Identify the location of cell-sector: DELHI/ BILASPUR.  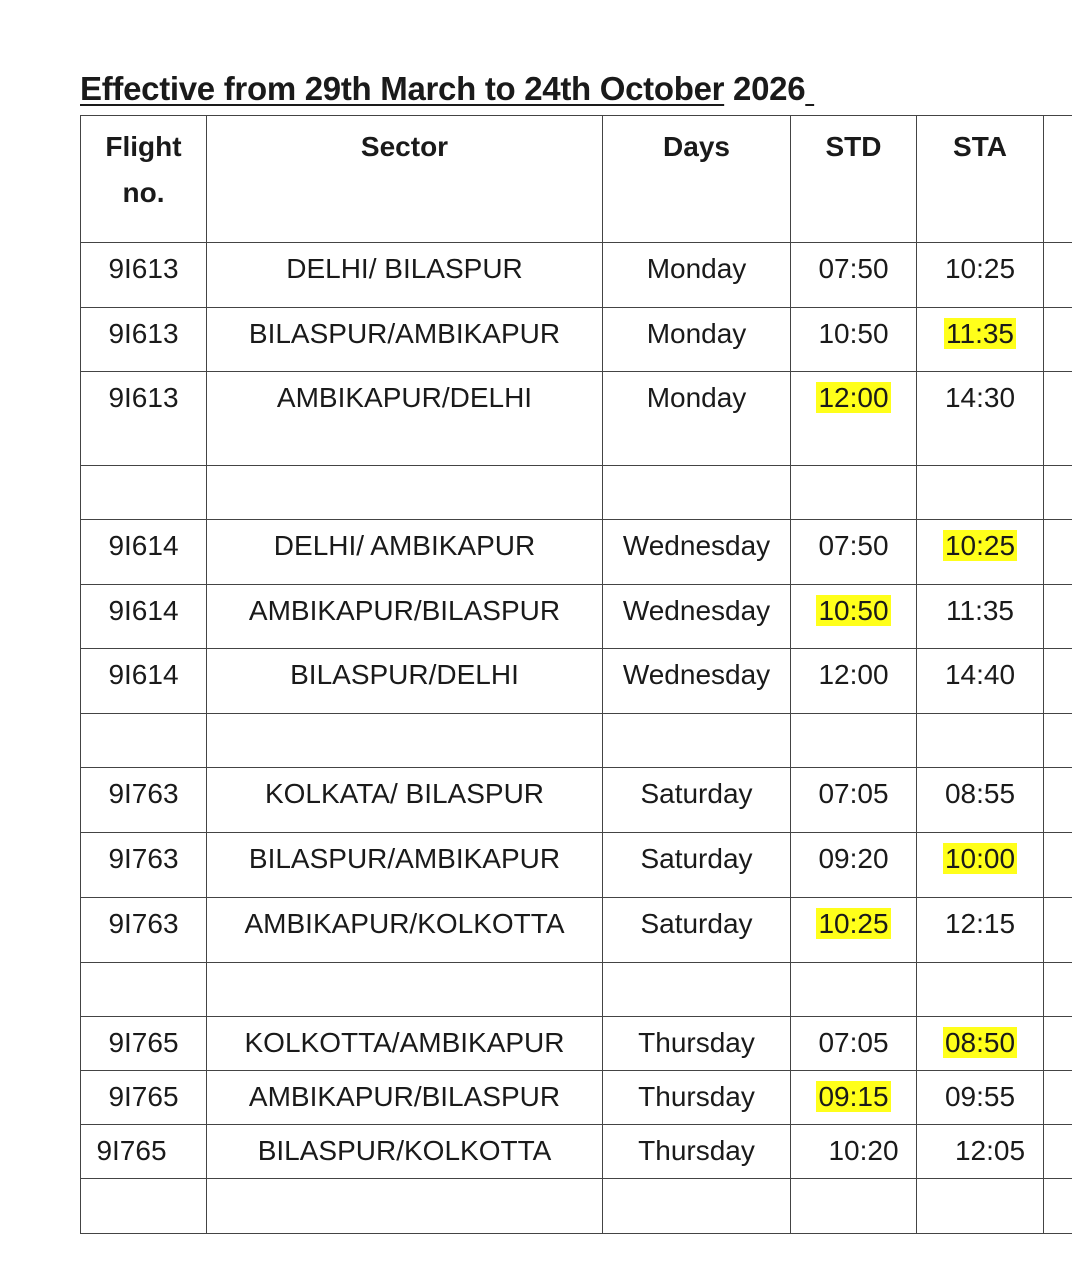
(404, 275).